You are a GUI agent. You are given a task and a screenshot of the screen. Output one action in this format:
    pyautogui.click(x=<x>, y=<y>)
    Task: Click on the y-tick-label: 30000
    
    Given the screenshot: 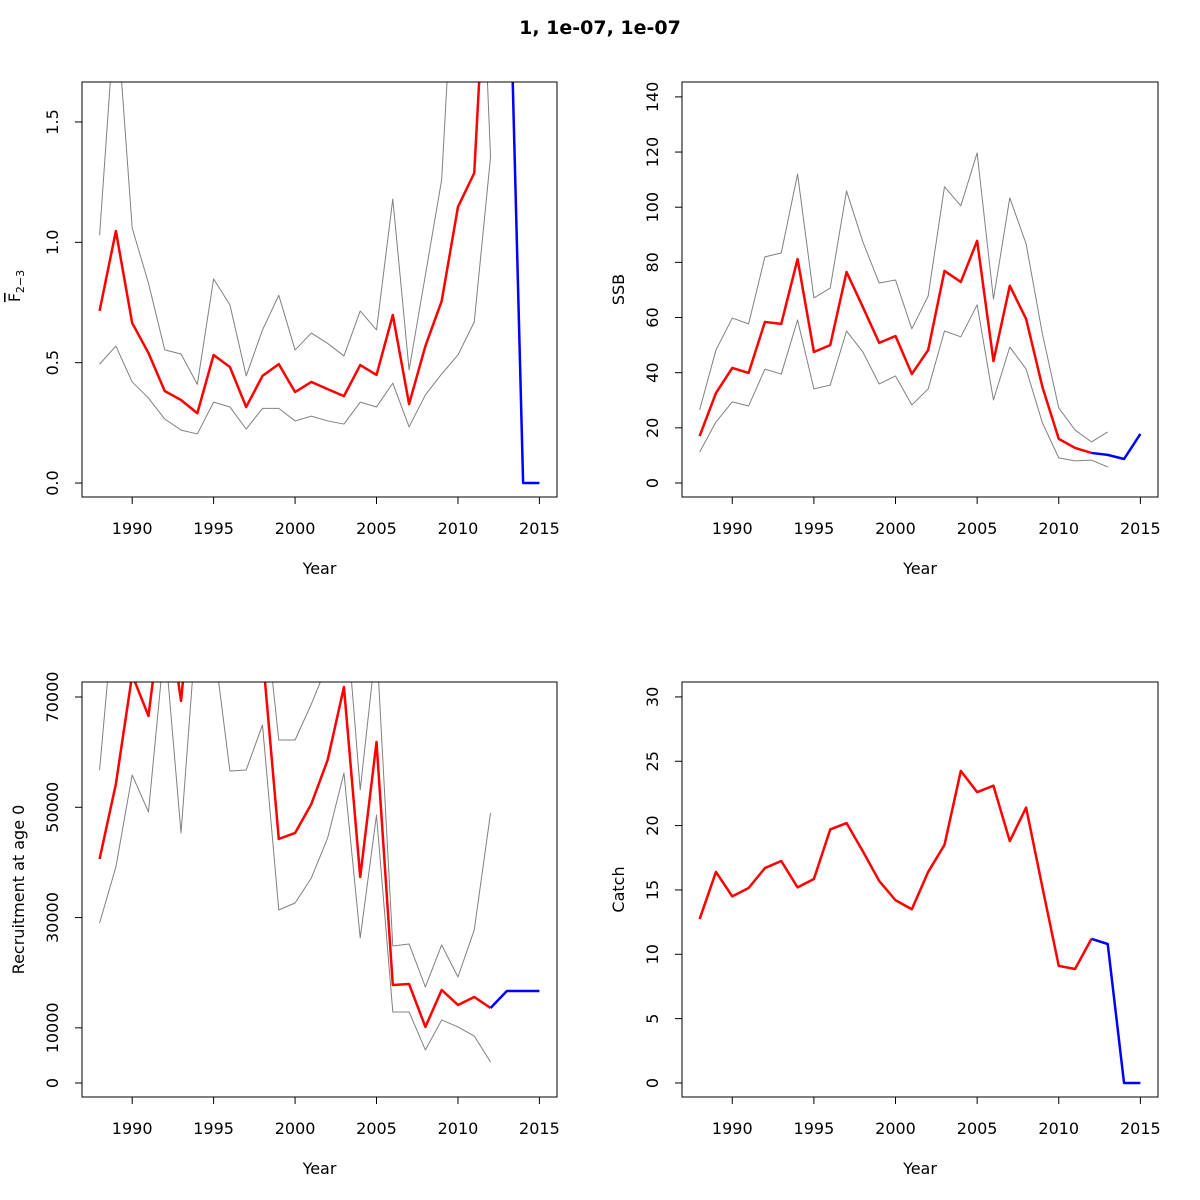 What is the action you would take?
    pyautogui.click(x=52, y=917)
    